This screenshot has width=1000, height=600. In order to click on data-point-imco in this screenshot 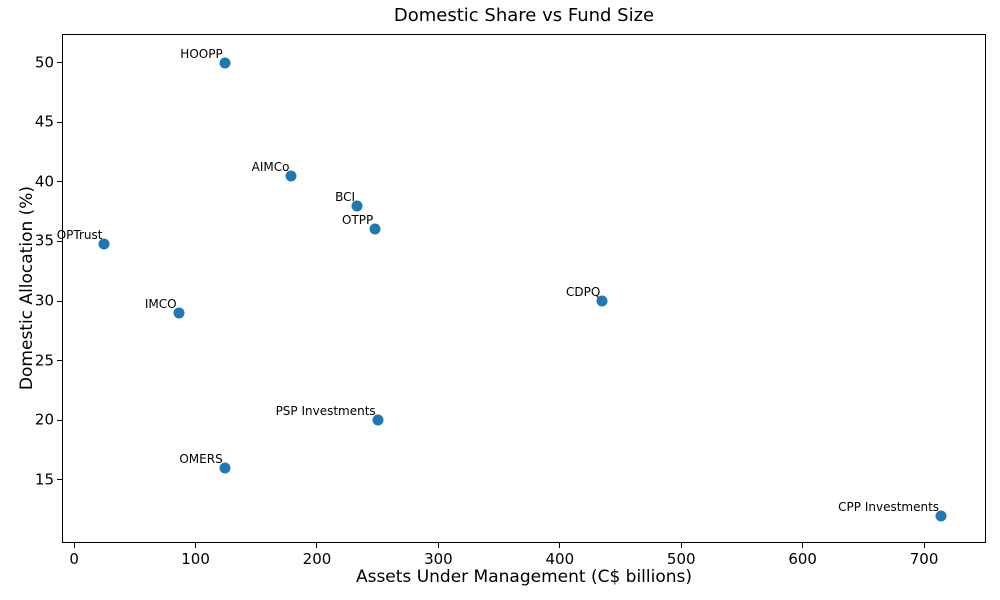, I will do `click(179, 313)`.